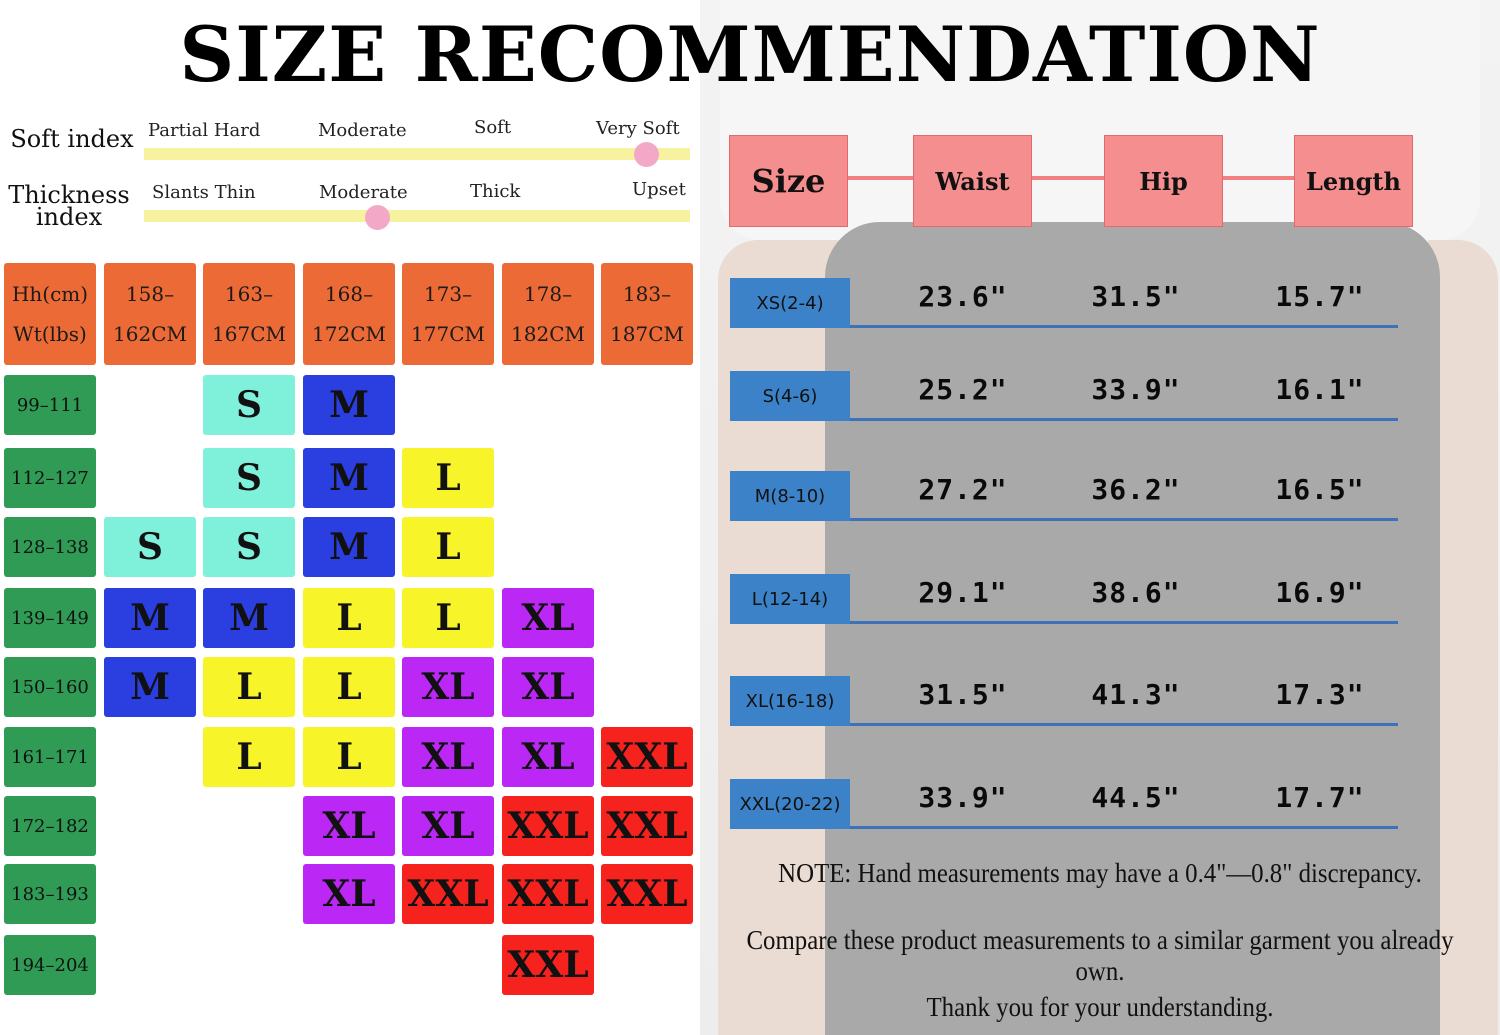 The height and width of the screenshot is (1035, 1500). Describe the element at coordinates (548, 314) in the screenshot. I see `height-header: 178– 182CM` at that location.